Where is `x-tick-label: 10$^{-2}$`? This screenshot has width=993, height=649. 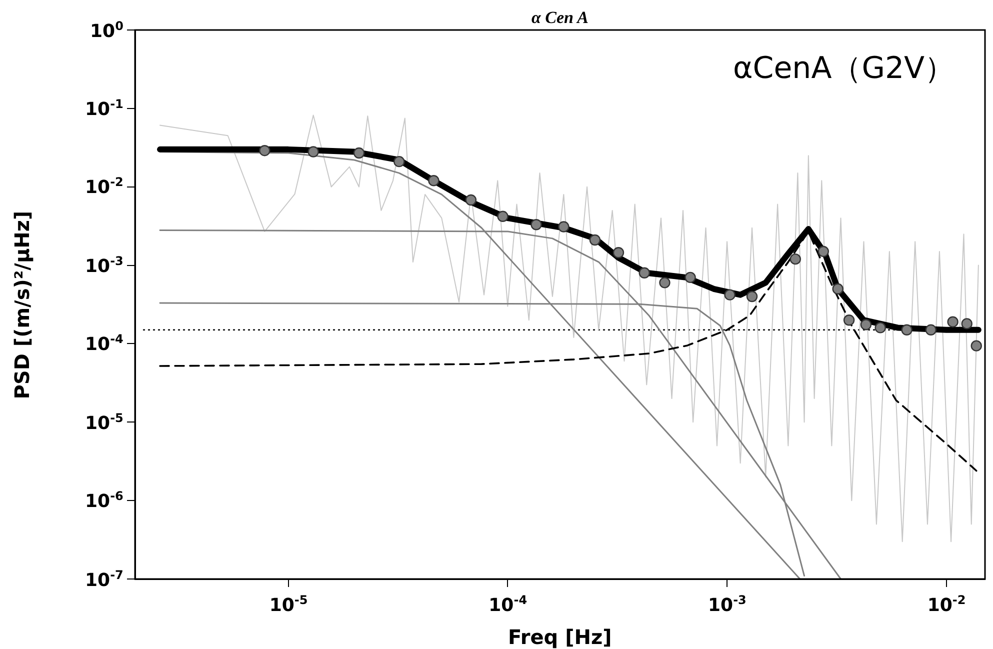
x-tick-label: 10$^{-2}$ is located at coordinates (946, 604).